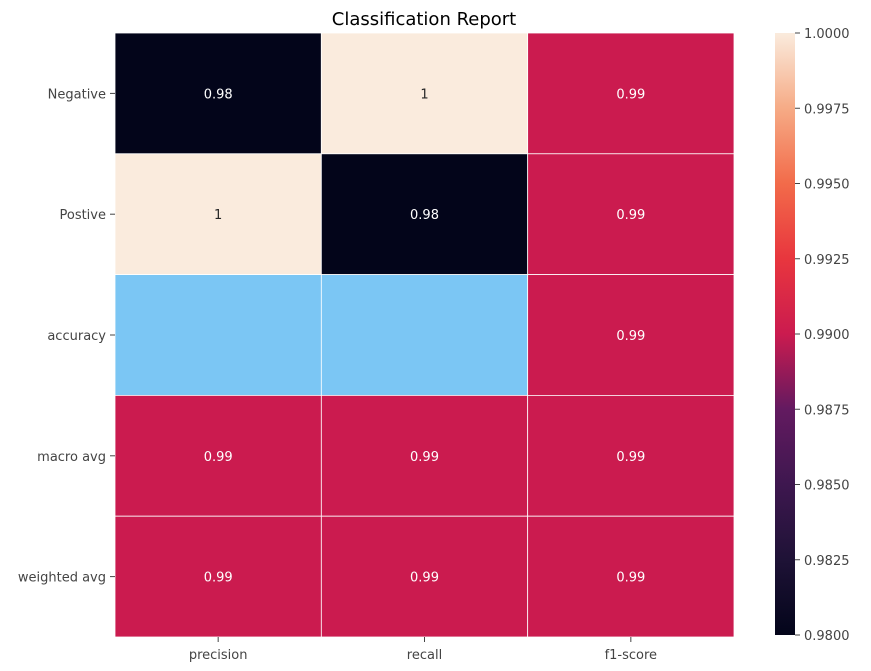 The image size is (871, 671). What do you see at coordinates (631, 655) in the screenshot?
I see `column-label: f1-score` at bounding box center [631, 655].